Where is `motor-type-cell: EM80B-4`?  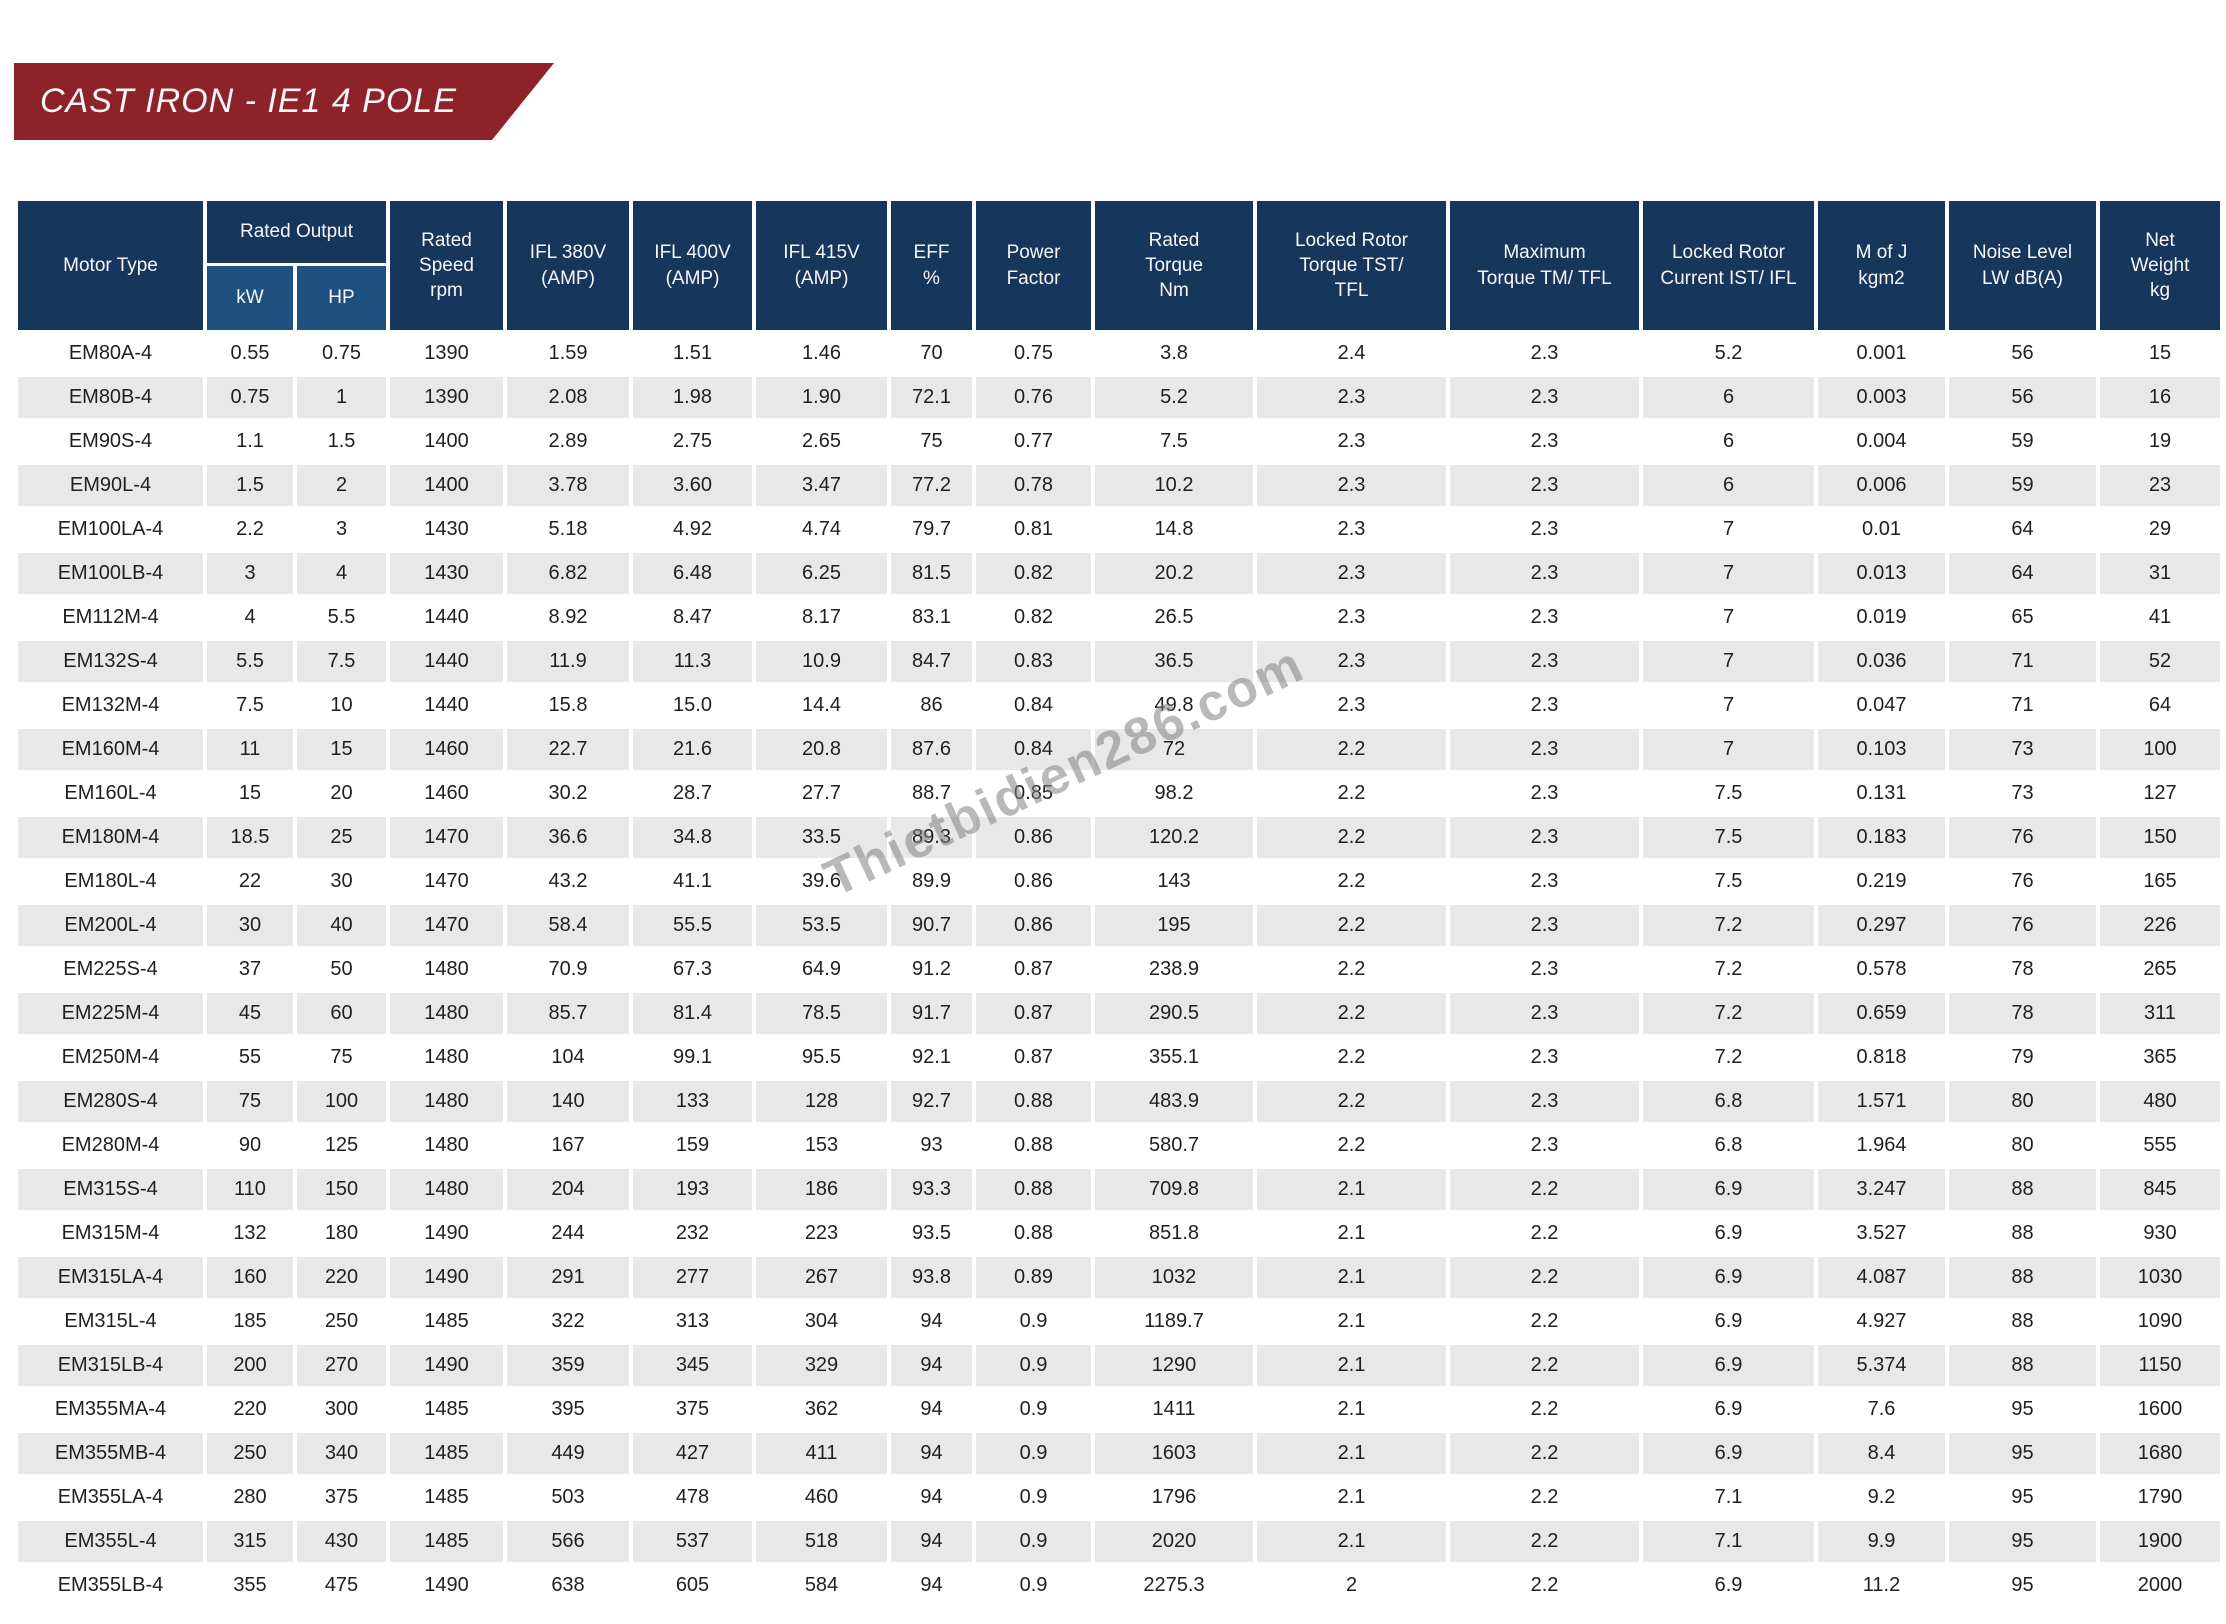
motor-type-cell: EM80B-4 is located at coordinates (110, 397).